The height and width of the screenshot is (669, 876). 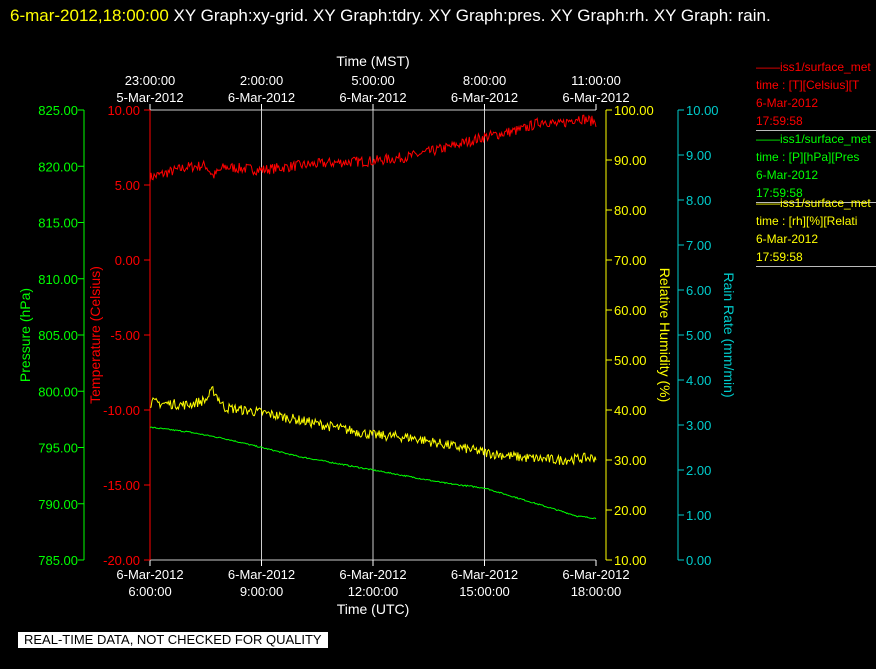 What do you see at coordinates (596, 591) in the screenshot?
I see `bottom-tick-label: 18:00:00` at bounding box center [596, 591].